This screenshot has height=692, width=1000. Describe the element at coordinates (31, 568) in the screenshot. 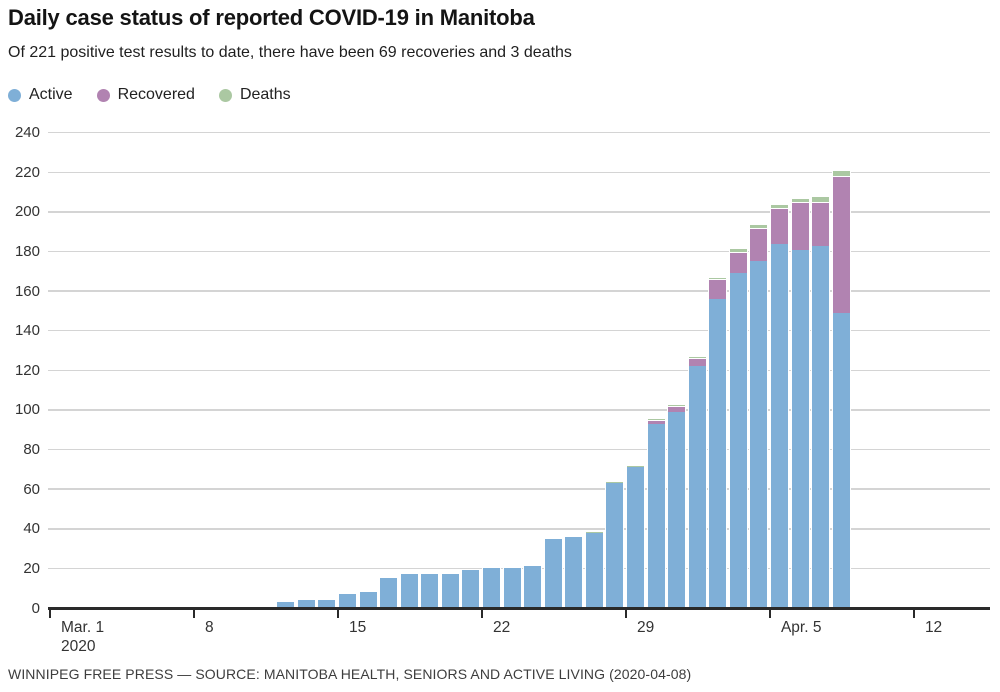

I see `y-axis-label-20: 20` at that location.